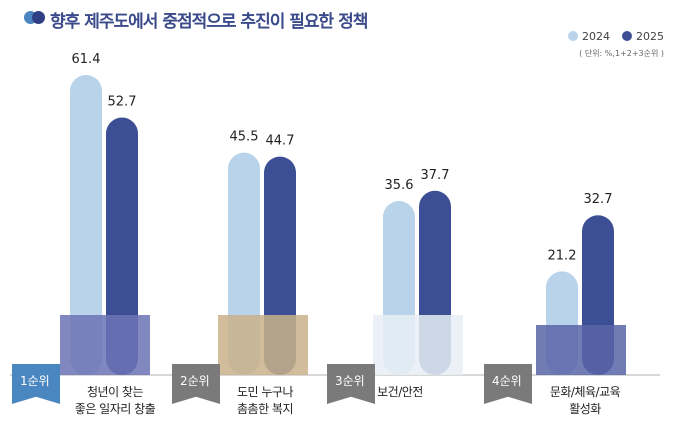  I want to click on legend: 2024 2025, so click(616, 36).